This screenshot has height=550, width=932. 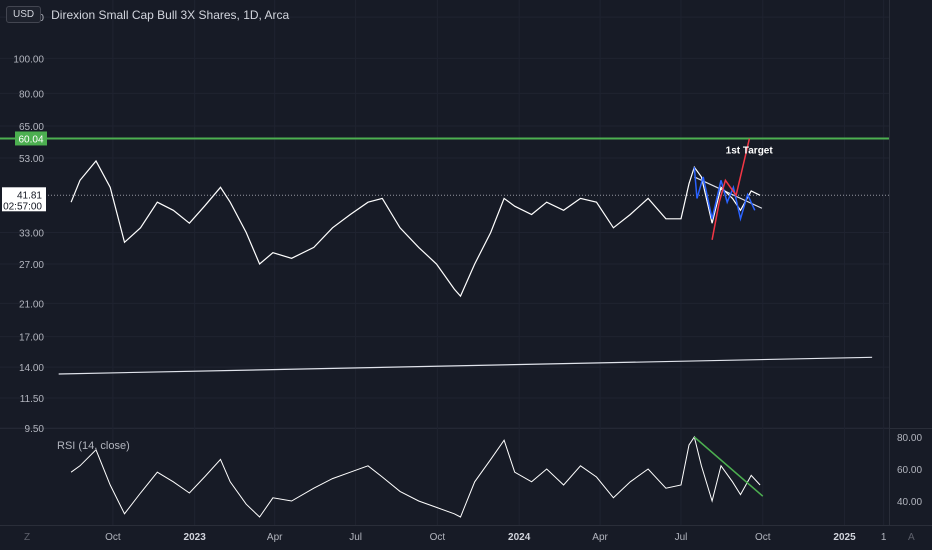 I want to click on level-label-bg, so click(x=31, y=138).